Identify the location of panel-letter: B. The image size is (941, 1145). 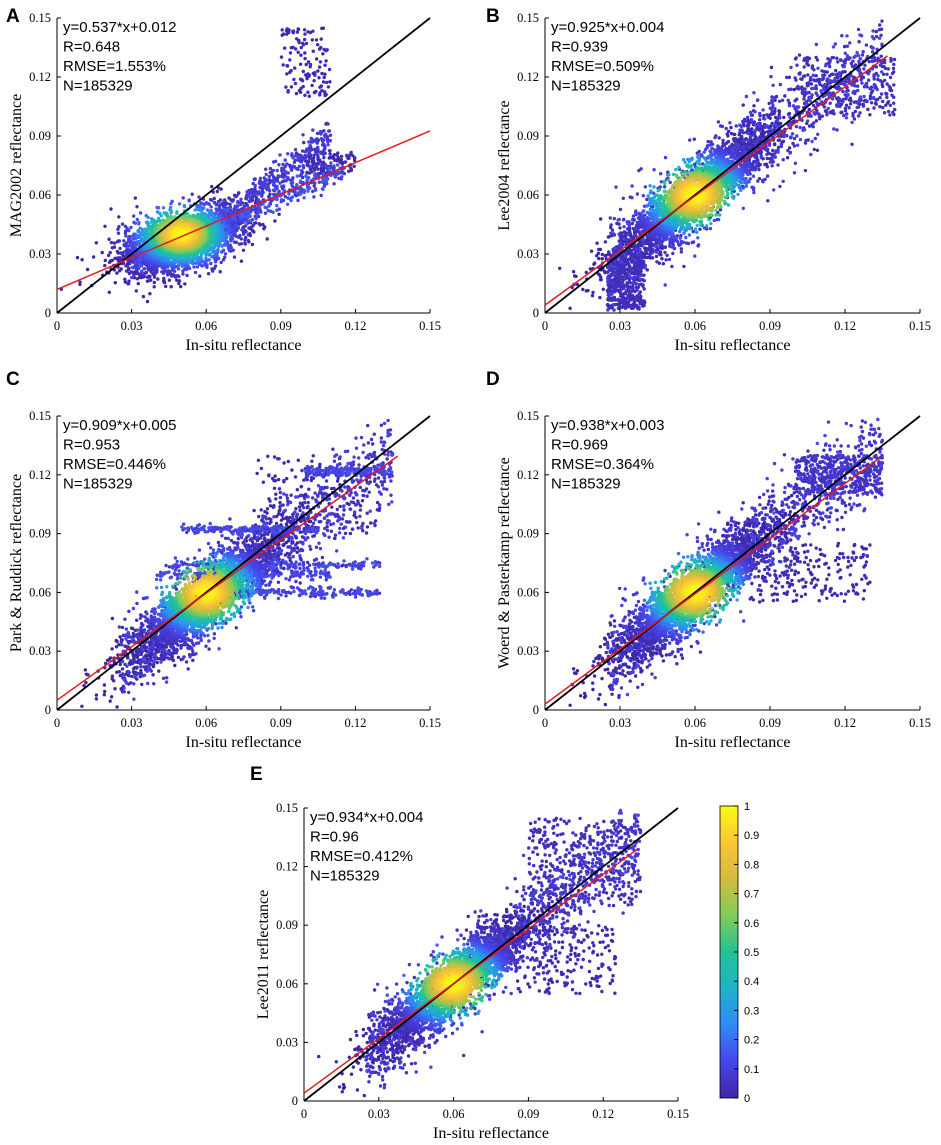
(493, 16).